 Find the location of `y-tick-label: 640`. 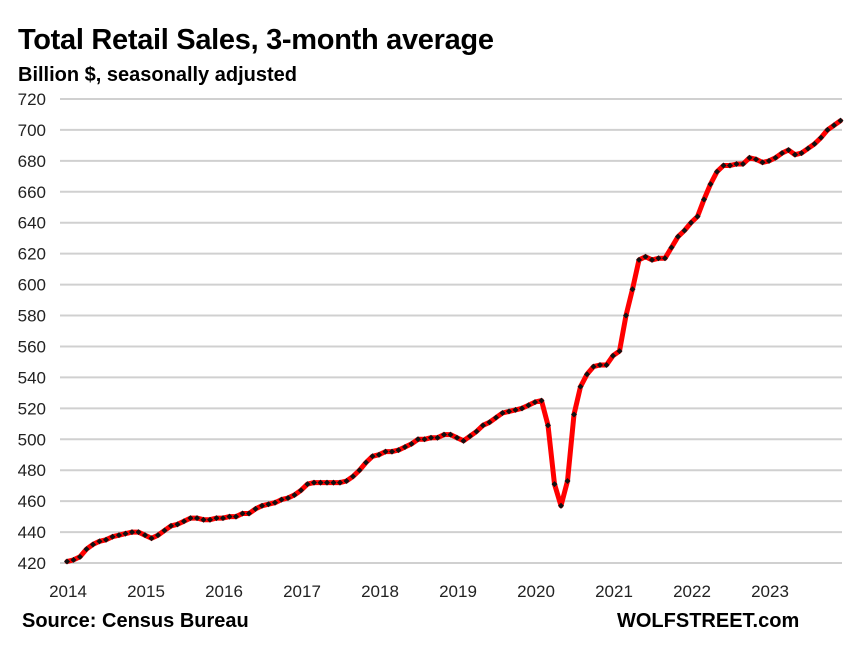

y-tick-label: 640 is located at coordinates (32, 223).